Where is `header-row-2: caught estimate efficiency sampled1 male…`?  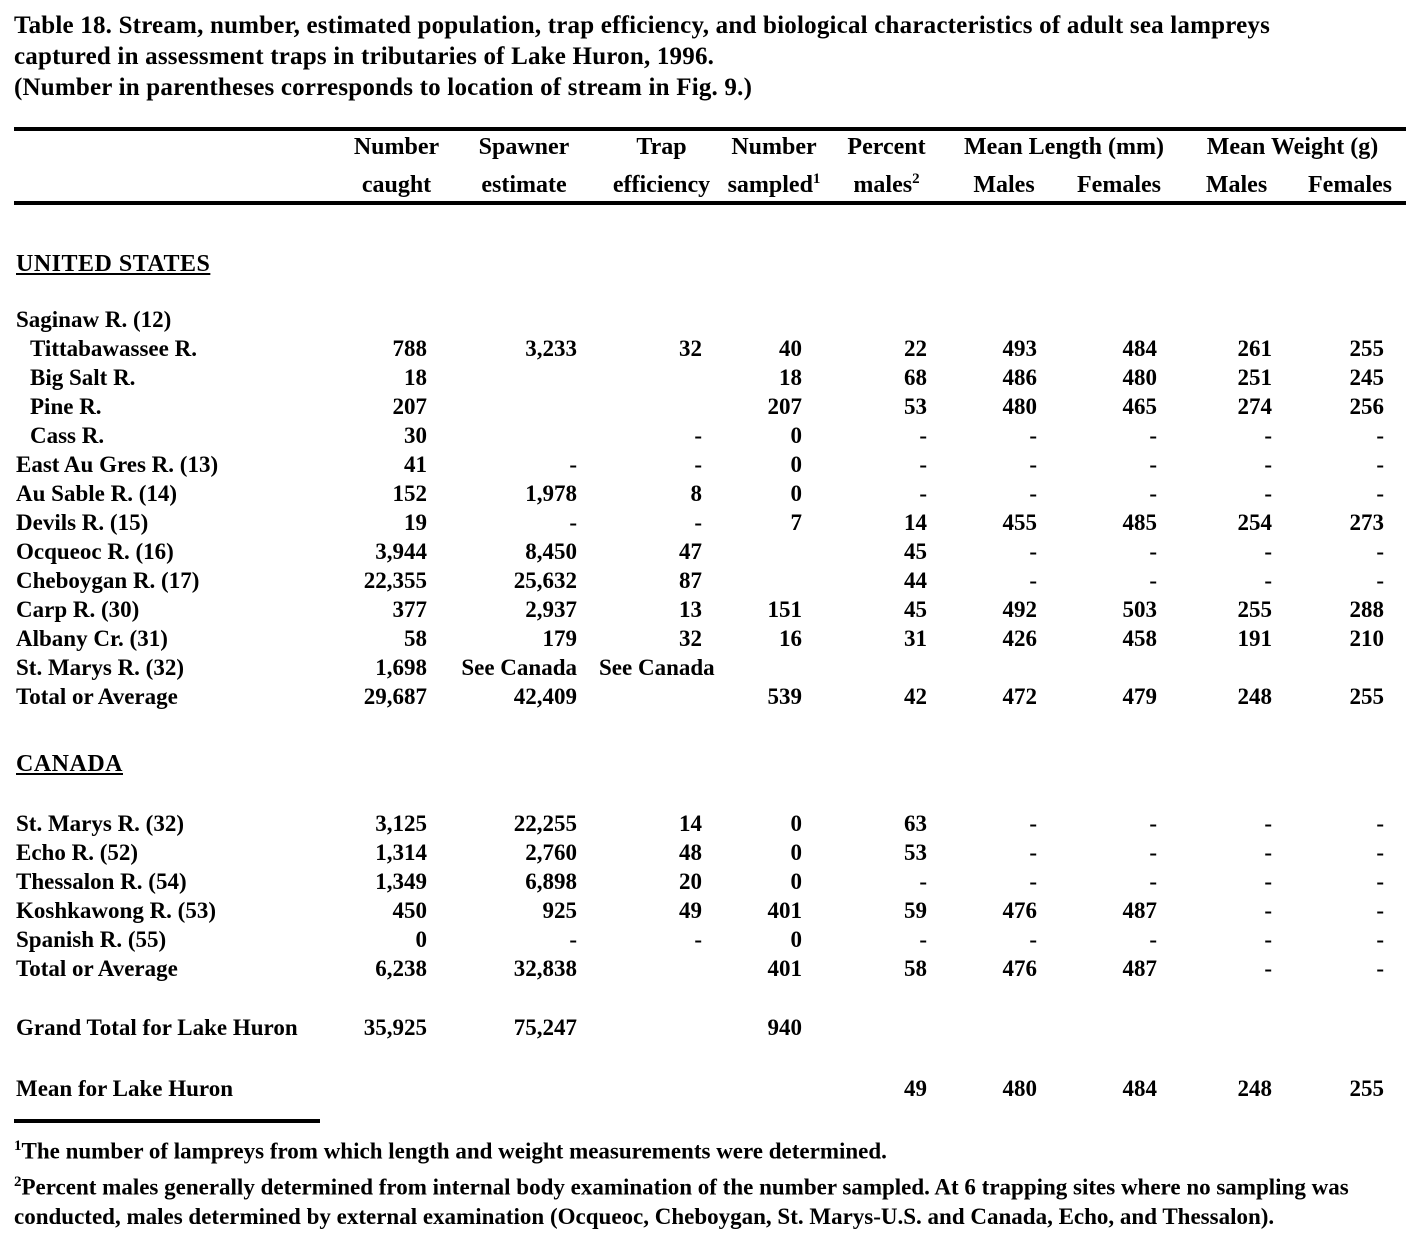 header-row-2: caught estimate efficiency sampled1 male… is located at coordinates (710, 183).